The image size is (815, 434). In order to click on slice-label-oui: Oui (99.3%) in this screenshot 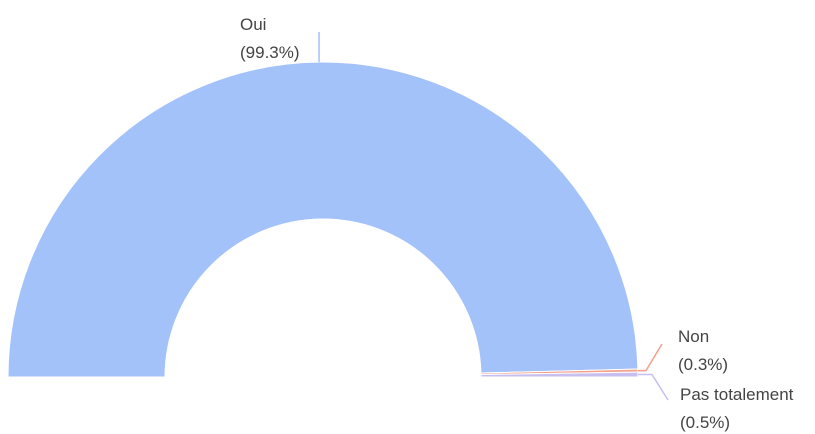, I will do `click(270, 38)`.